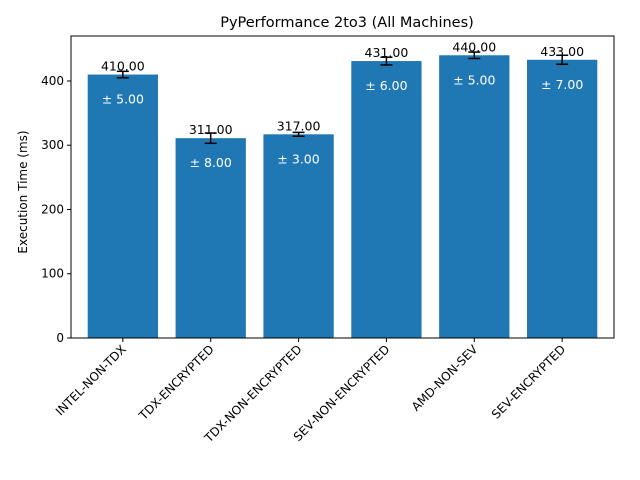 The width and height of the screenshot is (640, 480). What do you see at coordinates (299, 125) in the screenshot?
I see `value-label: 317.00` at bounding box center [299, 125].